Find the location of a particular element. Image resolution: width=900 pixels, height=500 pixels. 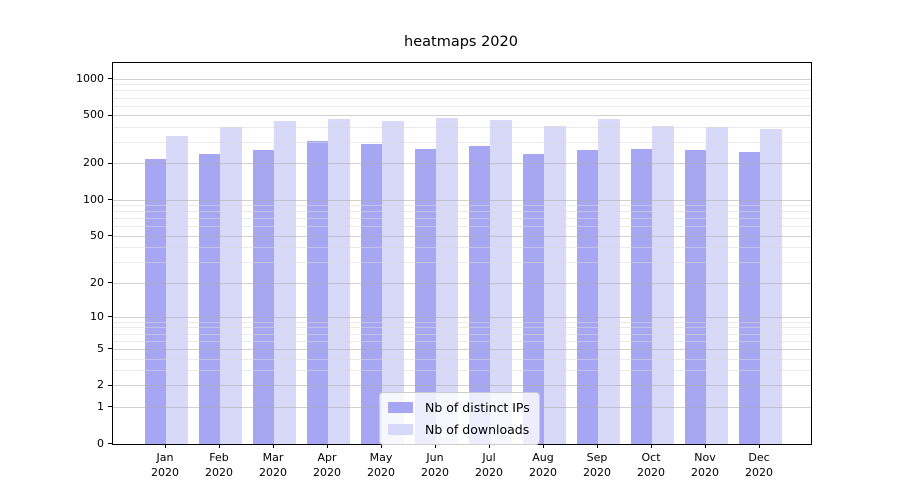

bar-nb-of-downloads-nov-2020 is located at coordinates (717, 285).